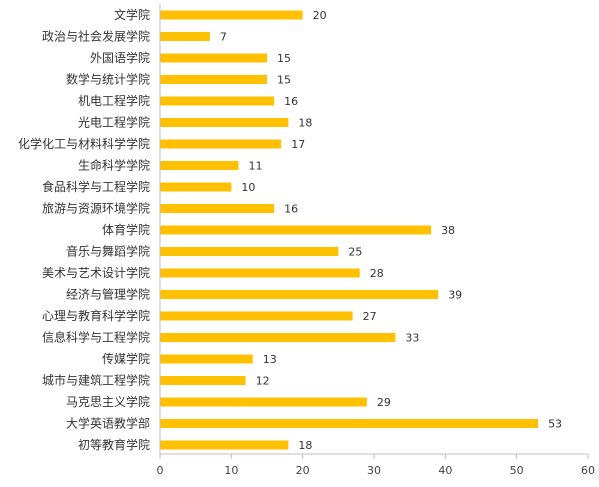 The height and width of the screenshot is (487, 599). What do you see at coordinates (96, 380) in the screenshot?
I see `category-label: 城市与建筑工程学院` at bounding box center [96, 380].